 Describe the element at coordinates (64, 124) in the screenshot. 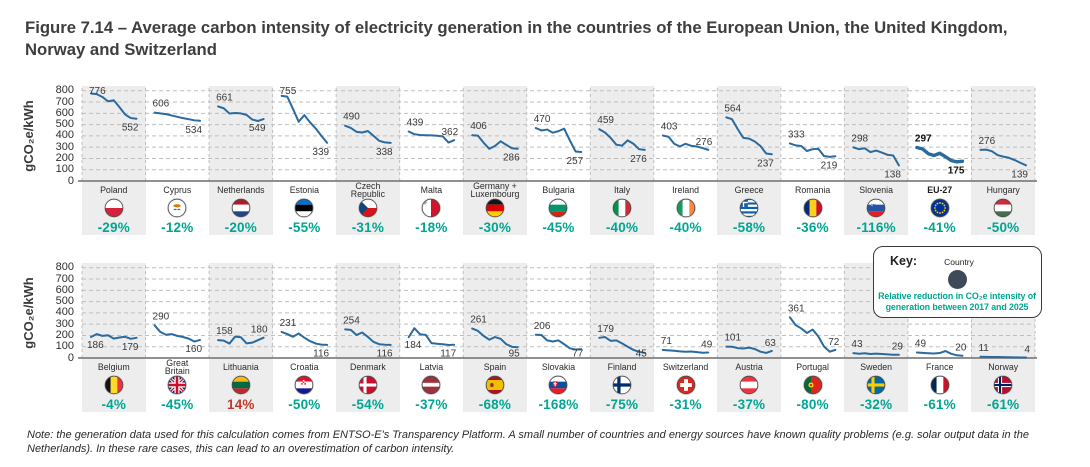

I see `y-tick-label: 500` at that location.